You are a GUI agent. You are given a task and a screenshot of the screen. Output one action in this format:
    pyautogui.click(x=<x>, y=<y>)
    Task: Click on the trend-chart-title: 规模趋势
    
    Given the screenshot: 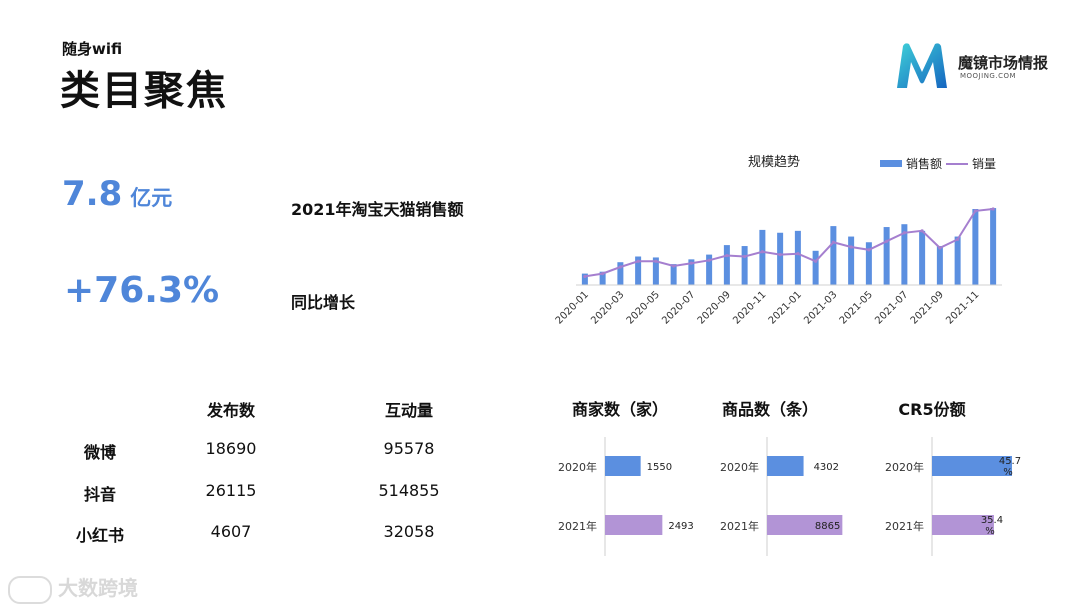 What is the action you would take?
    pyautogui.click(x=774, y=162)
    